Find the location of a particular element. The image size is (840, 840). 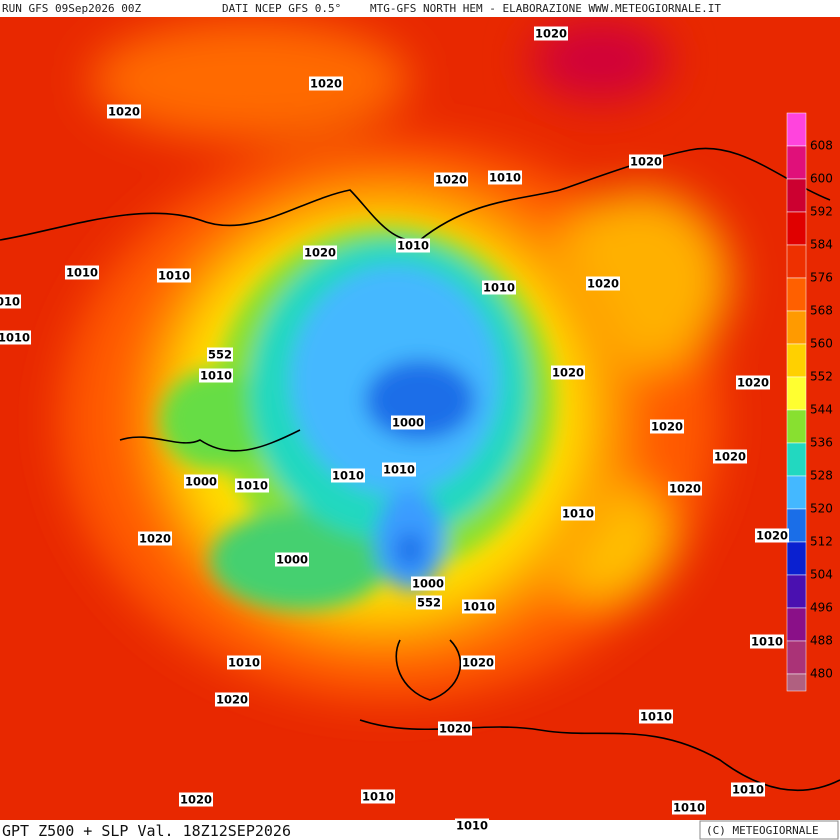

colorbar-label: 520 is located at coordinates (821, 509).